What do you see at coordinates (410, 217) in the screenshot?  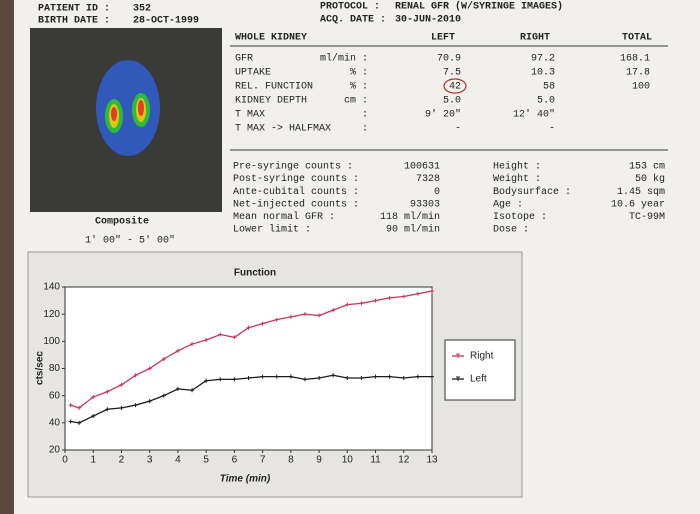 I see `count-value: 118 ml/min` at bounding box center [410, 217].